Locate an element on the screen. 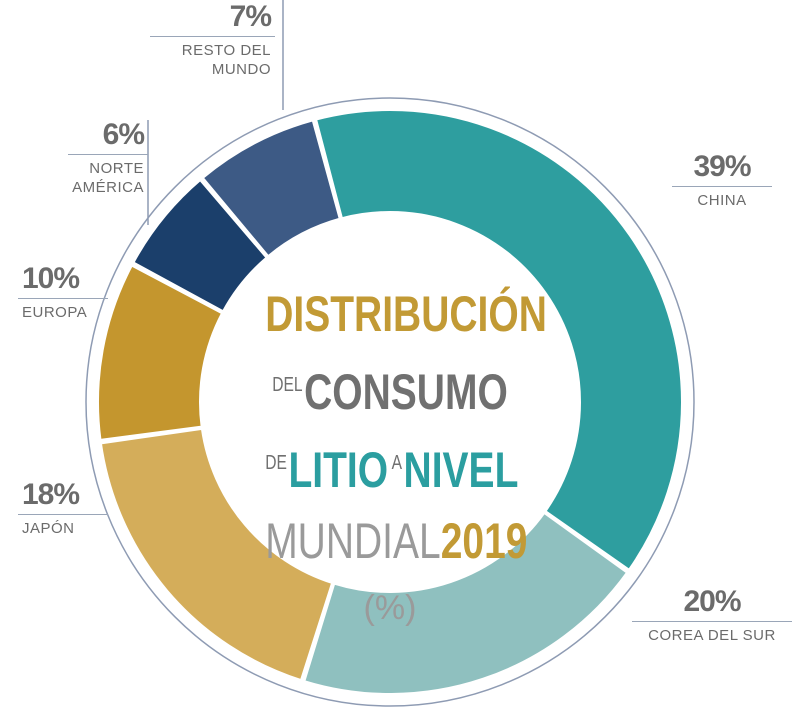  value-label: 7% is located at coordinates (212, 18).